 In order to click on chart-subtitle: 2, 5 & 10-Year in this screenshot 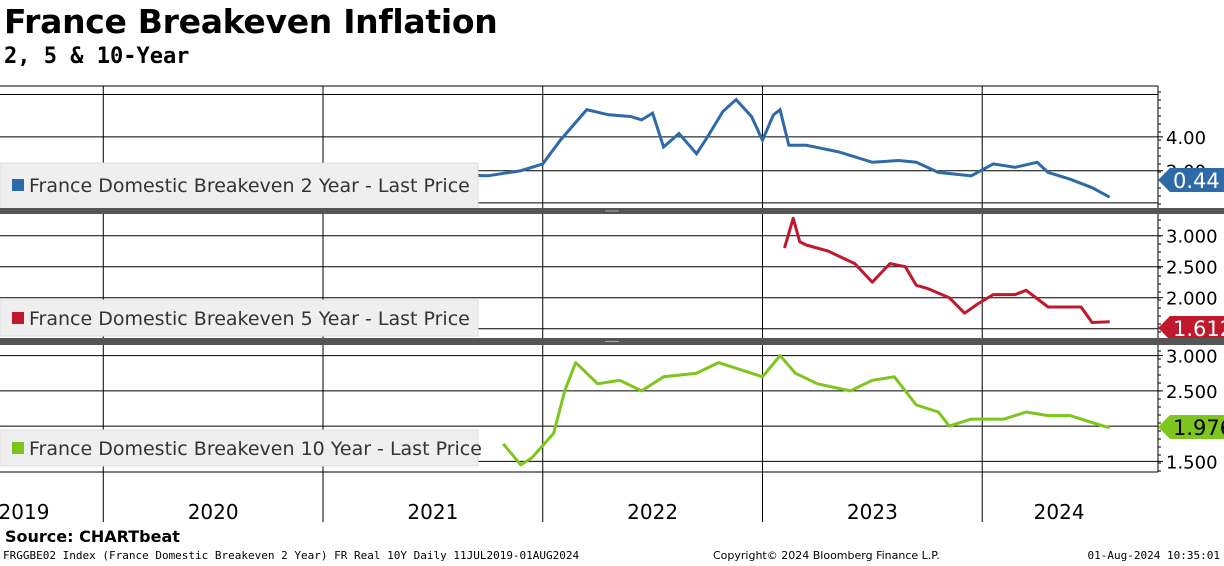, I will do `click(97, 56)`.